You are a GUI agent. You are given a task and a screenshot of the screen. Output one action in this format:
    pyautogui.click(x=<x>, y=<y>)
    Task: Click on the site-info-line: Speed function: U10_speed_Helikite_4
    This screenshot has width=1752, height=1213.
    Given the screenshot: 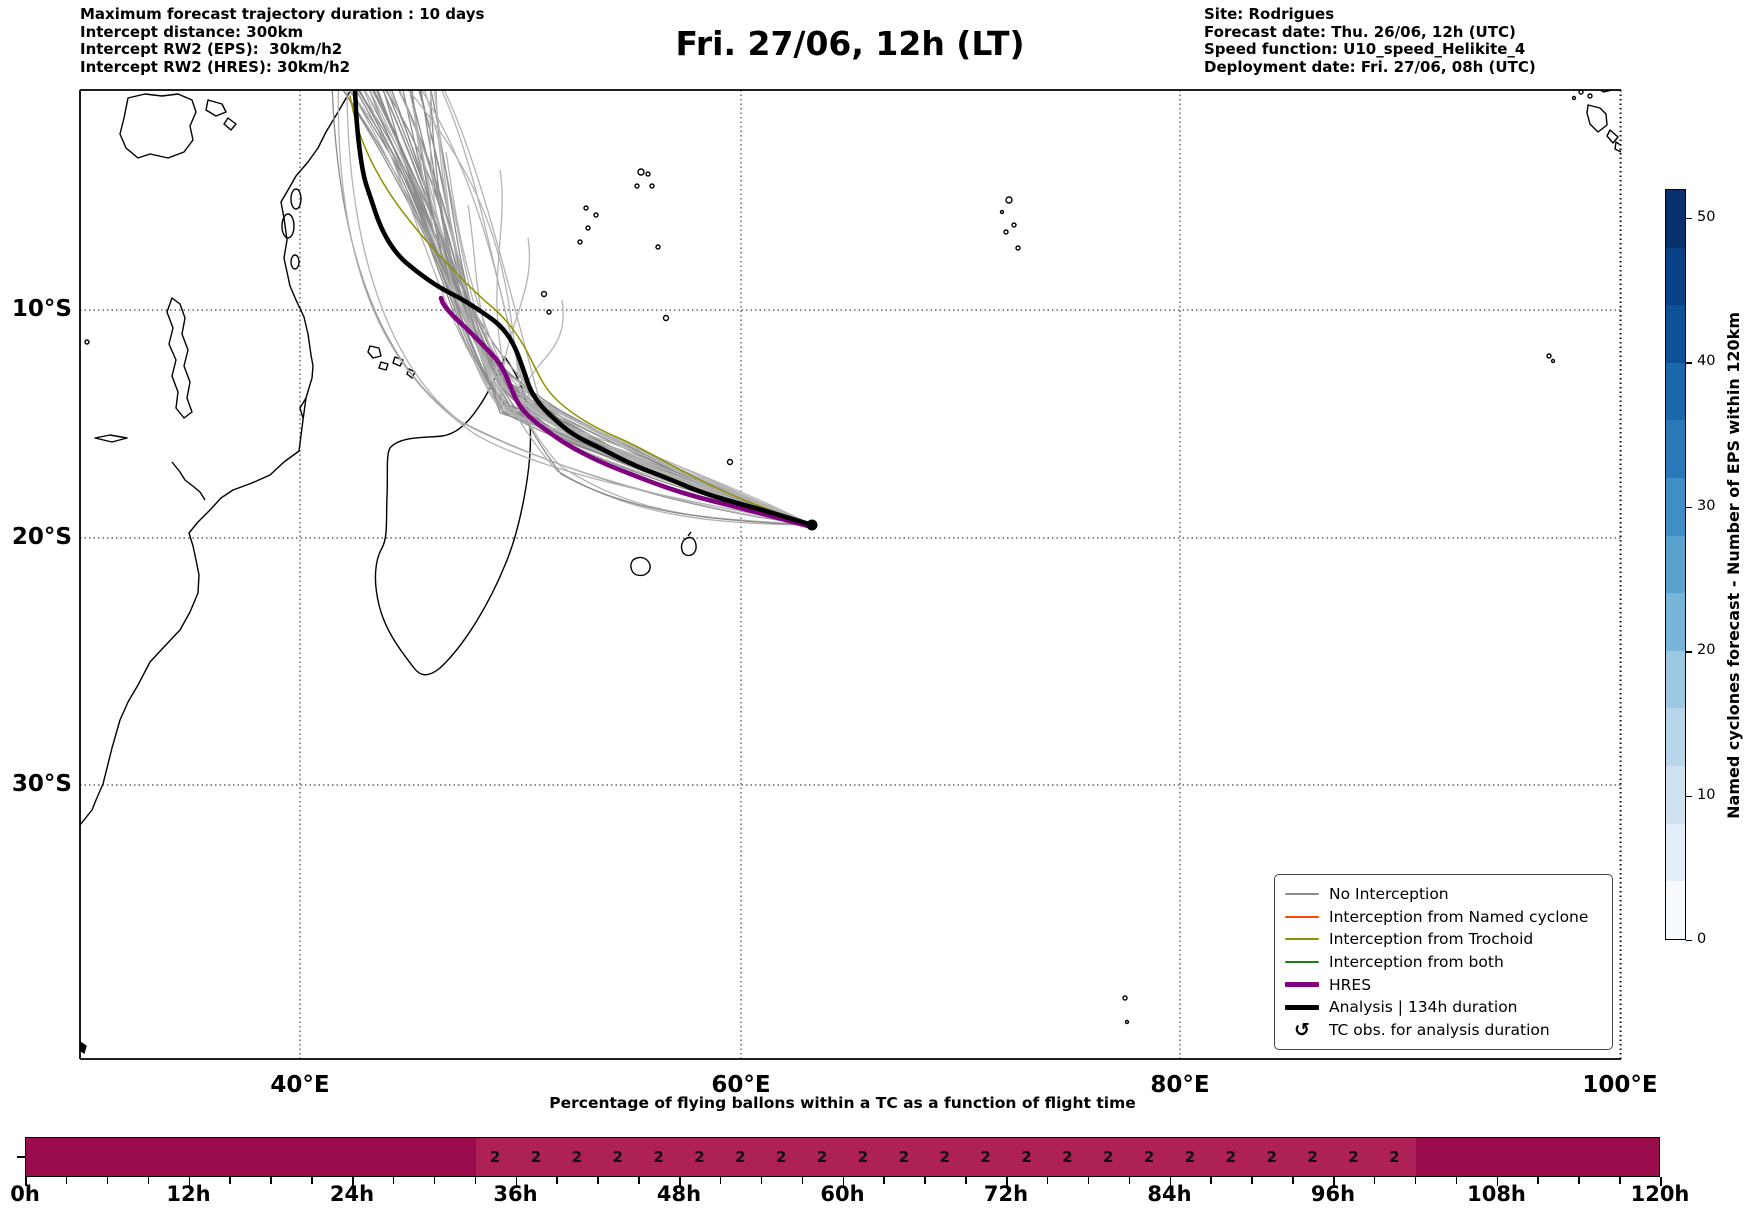 What is the action you would take?
    pyautogui.click(x=1365, y=49)
    